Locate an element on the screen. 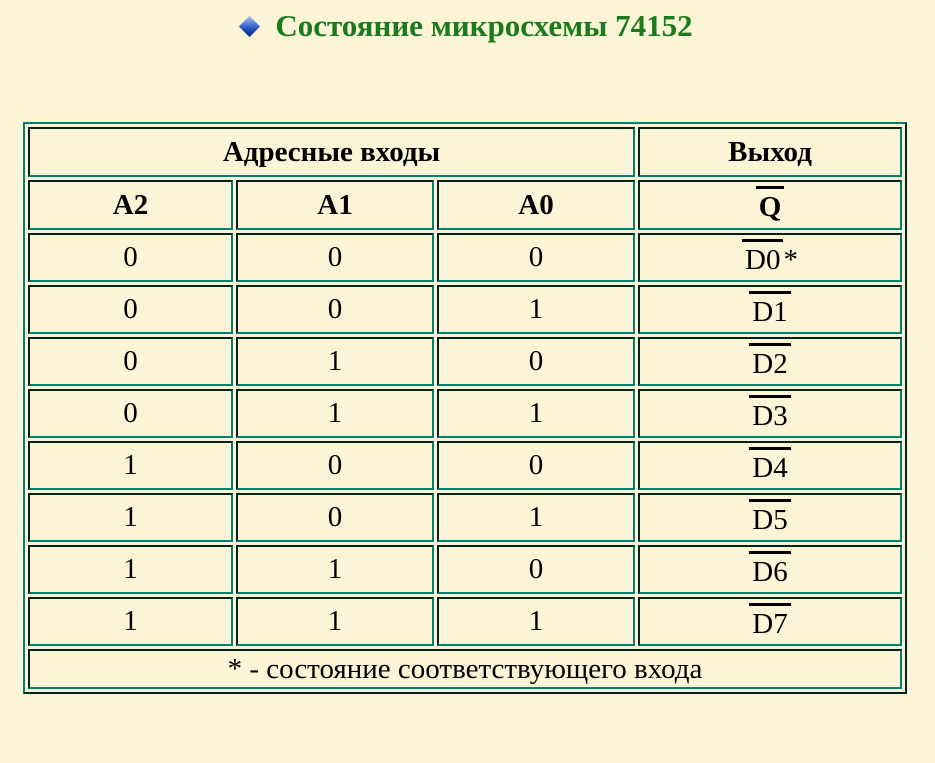  column-header-a0: A0 is located at coordinates (536, 205).